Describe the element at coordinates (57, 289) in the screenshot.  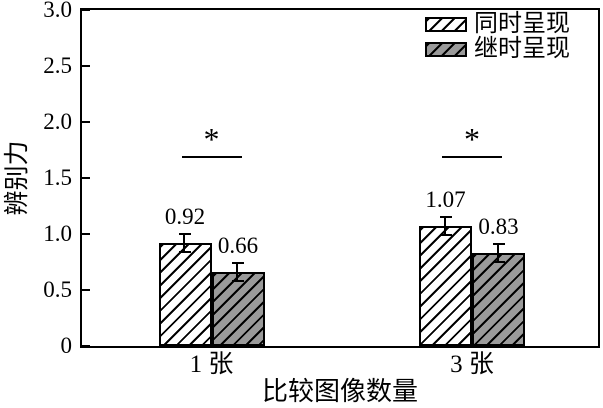
I see `y-tick-label: 0.5` at that location.